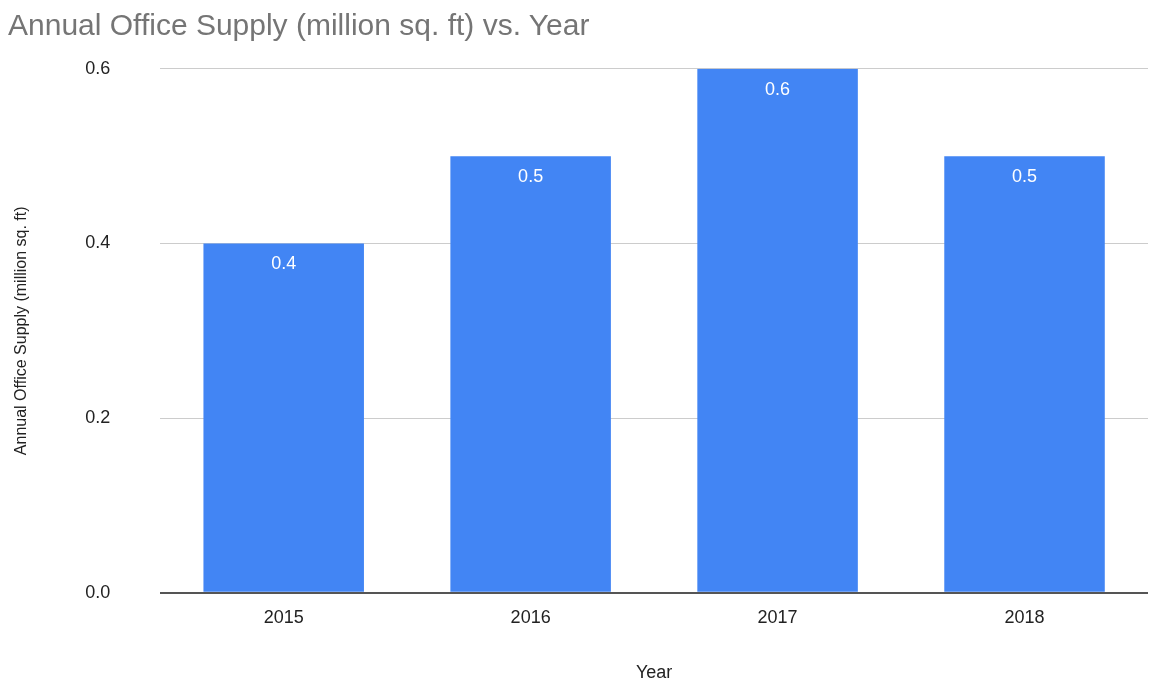 The width and height of the screenshot is (1176, 698). What do you see at coordinates (98, 591) in the screenshot?
I see `y-tick-label: 0.0` at bounding box center [98, 591].